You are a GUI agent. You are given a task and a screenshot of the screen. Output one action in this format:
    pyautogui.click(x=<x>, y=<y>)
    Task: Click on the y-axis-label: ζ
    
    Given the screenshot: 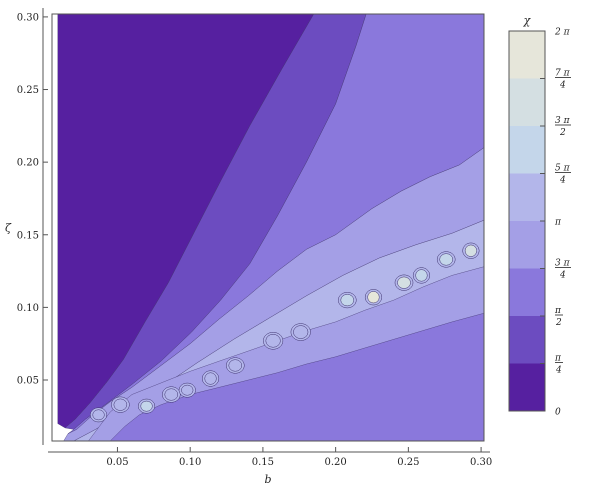 What is the action you would take?
    pyautogui.click(x=8, y=228)
    